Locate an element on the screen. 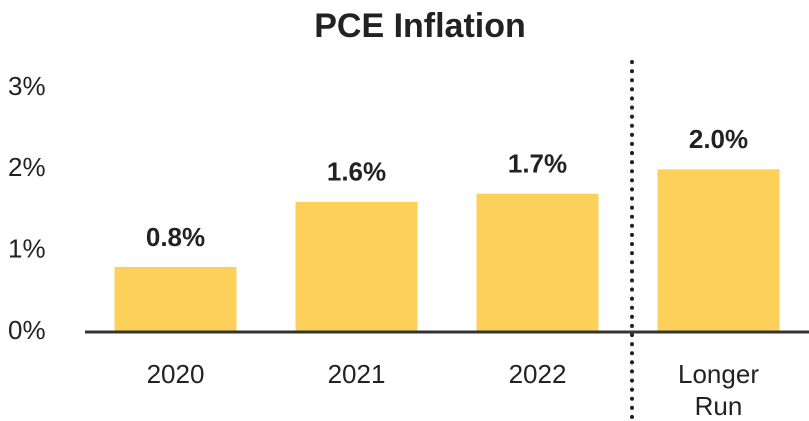 The image size is (809, 421). x-tick-label: 2021 is located at coordinates (356, 374).